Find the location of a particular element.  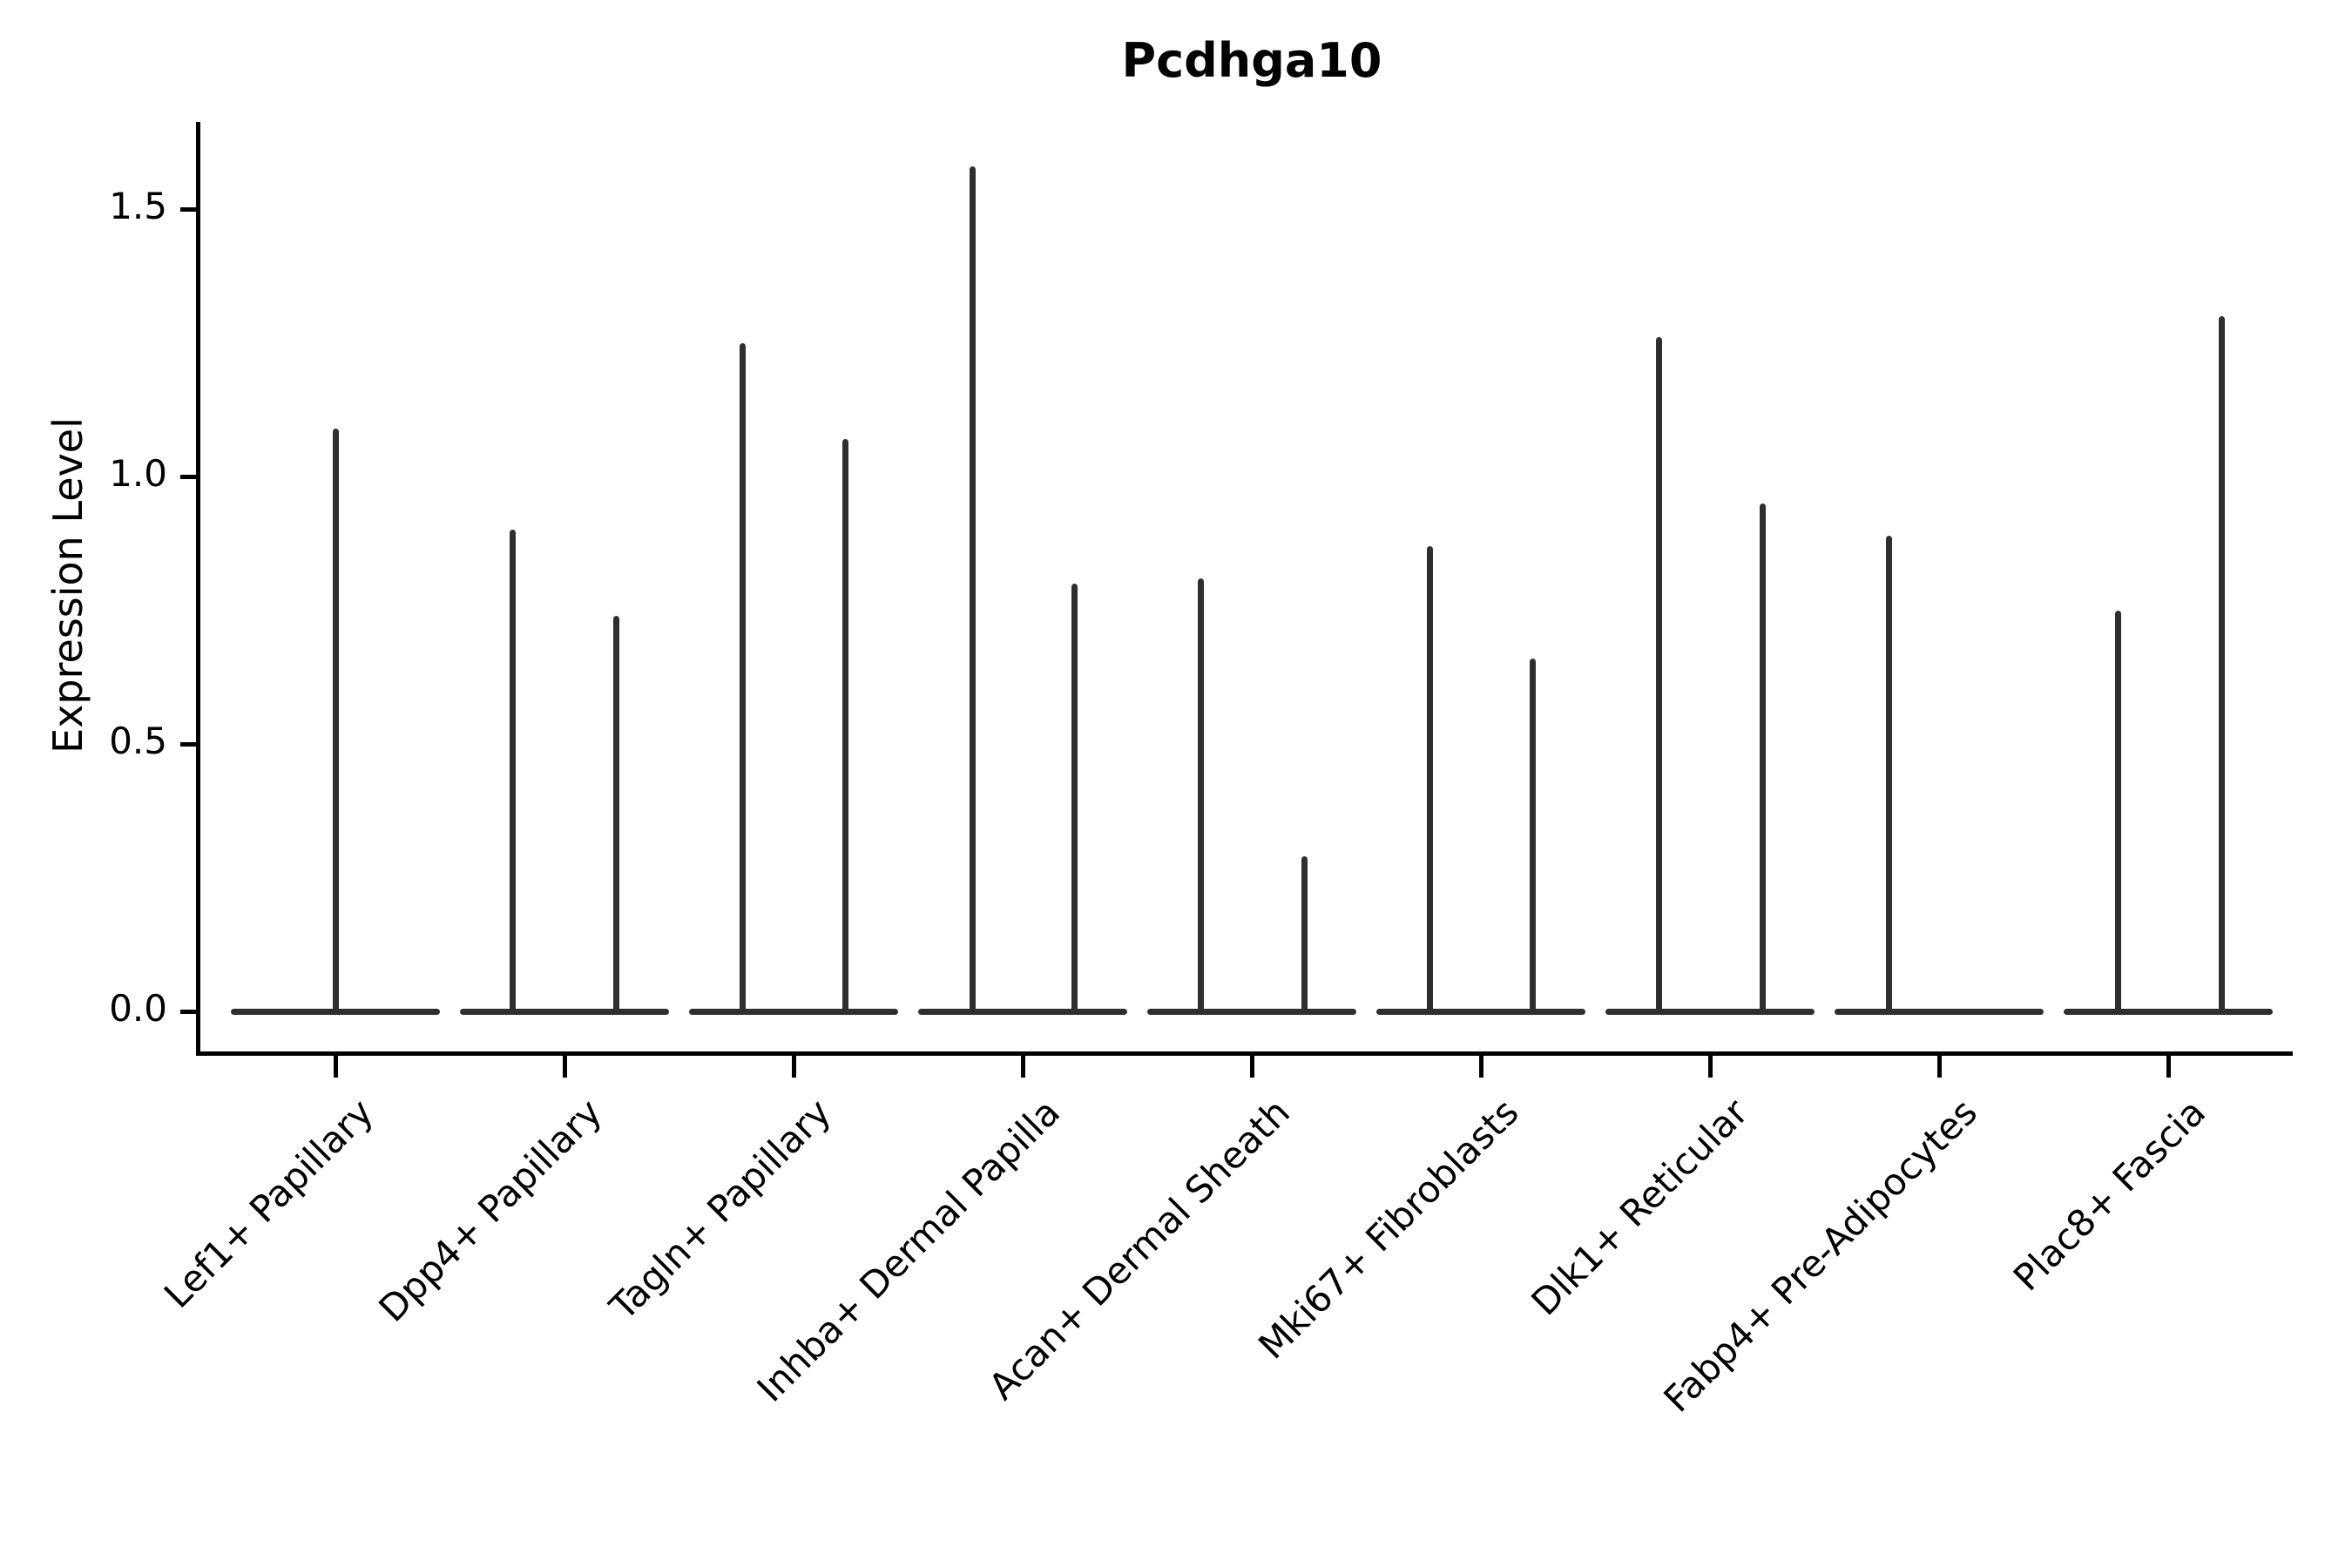

x-tick-label: Tagln+ Papillary is located at coordinates (721, 1209).